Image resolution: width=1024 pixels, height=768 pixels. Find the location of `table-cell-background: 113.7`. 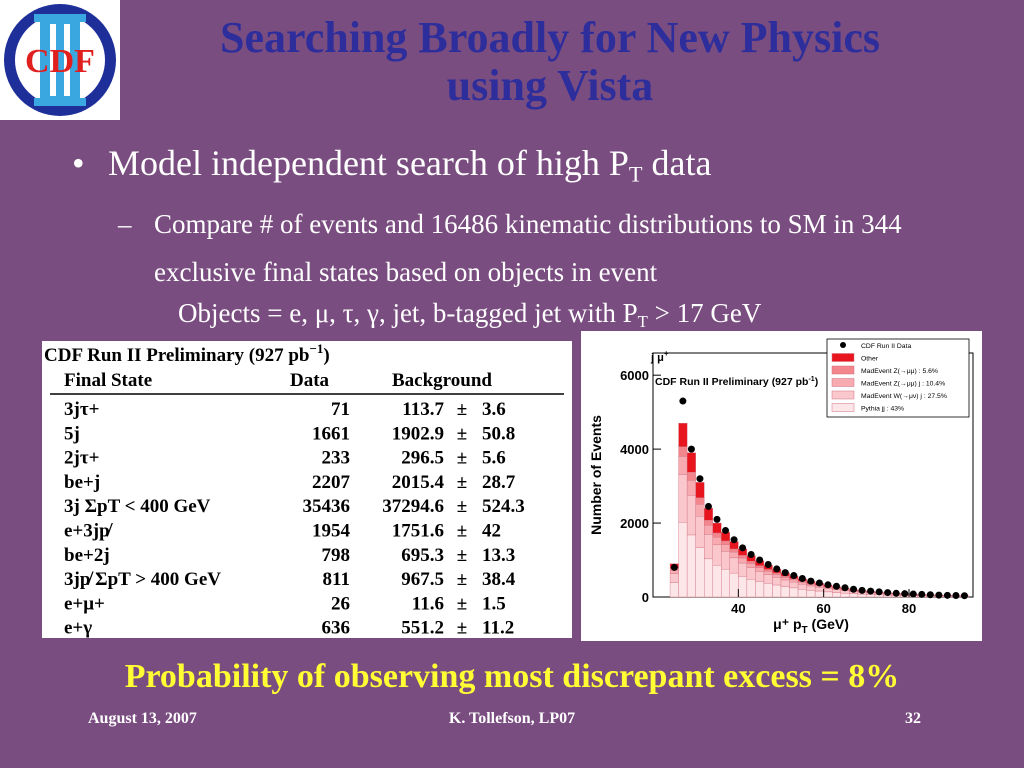

table-cell-background: 113.7 is located at coordinates (423, 409).